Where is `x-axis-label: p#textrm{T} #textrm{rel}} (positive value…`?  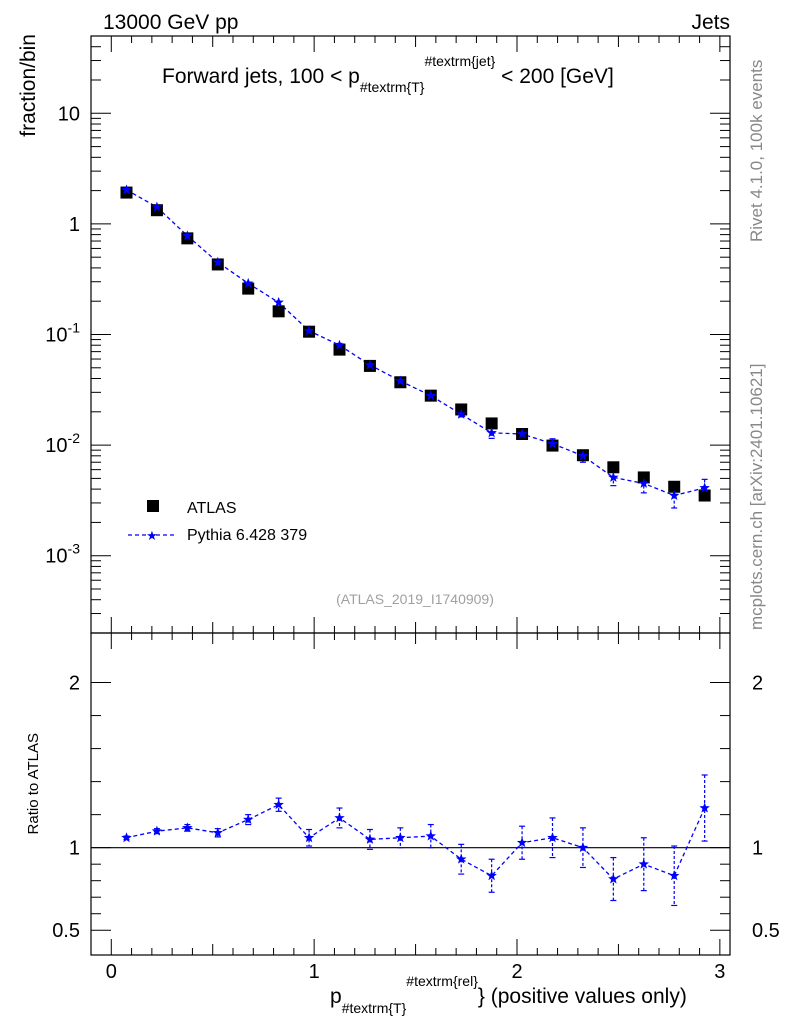
x-axis-label: p#textrm{T} #textrm{rel}} (positive value… is located at coordinates (508, 994).